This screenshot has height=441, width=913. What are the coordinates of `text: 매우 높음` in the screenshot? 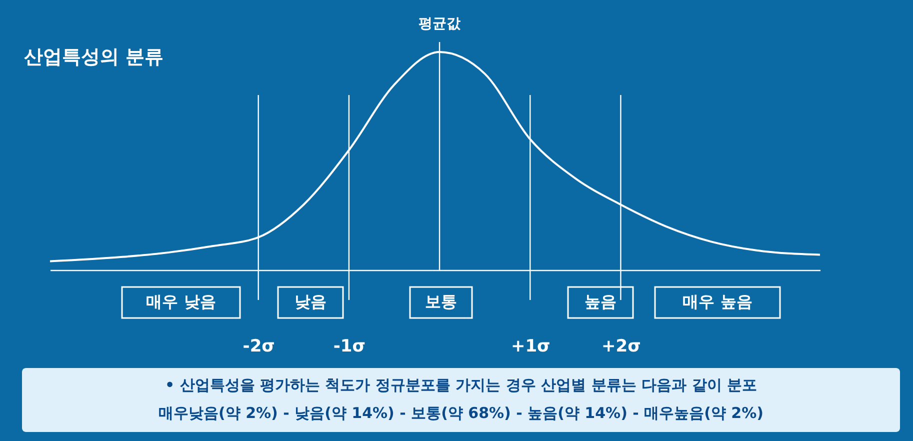 It's located at (717, 301).